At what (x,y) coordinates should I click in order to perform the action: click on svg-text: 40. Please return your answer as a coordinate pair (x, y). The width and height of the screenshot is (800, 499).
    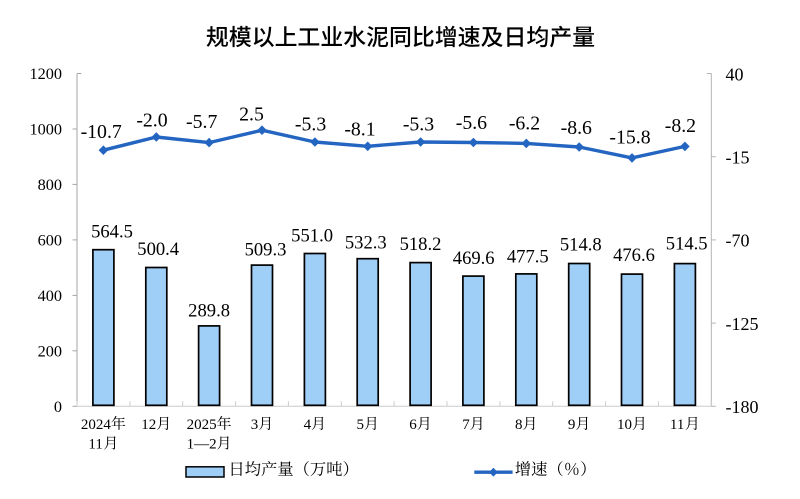
    Looking at the image, I should click on (735, 74).